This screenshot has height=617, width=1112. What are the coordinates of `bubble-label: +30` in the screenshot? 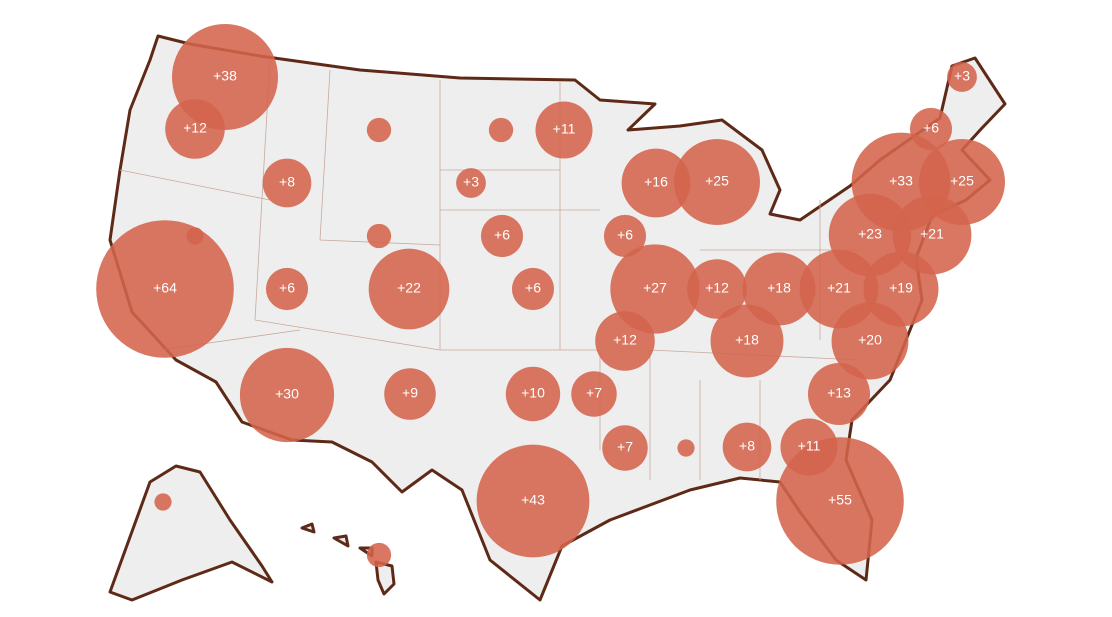 It's located at (287, 394).